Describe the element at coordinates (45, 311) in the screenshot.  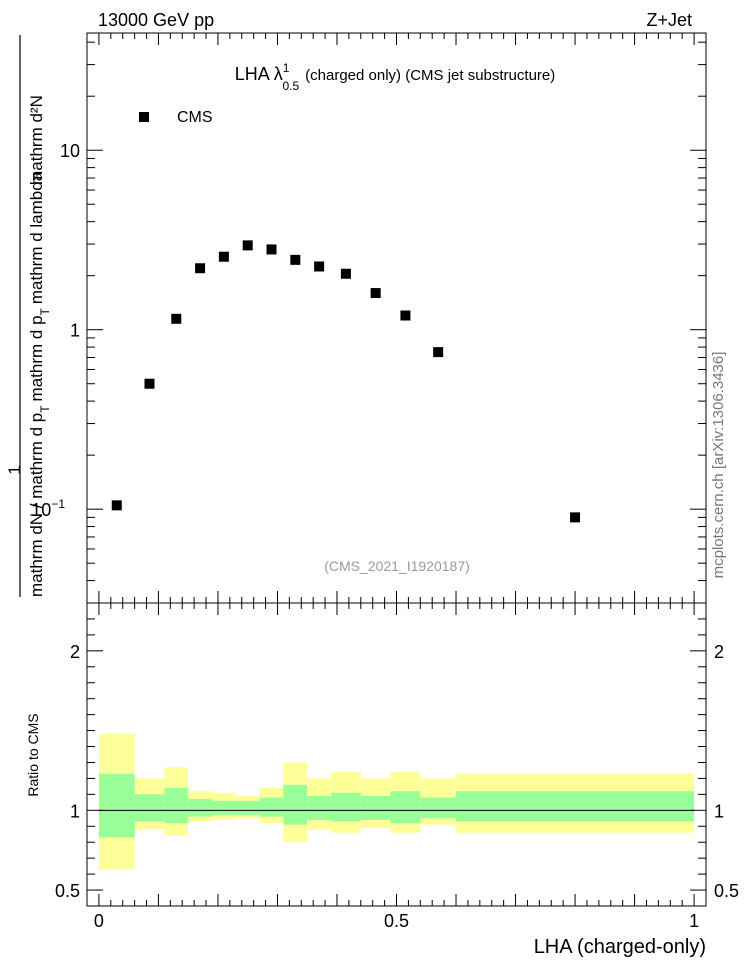
I see `ylabel-denominator-a-sub: T` at that location.